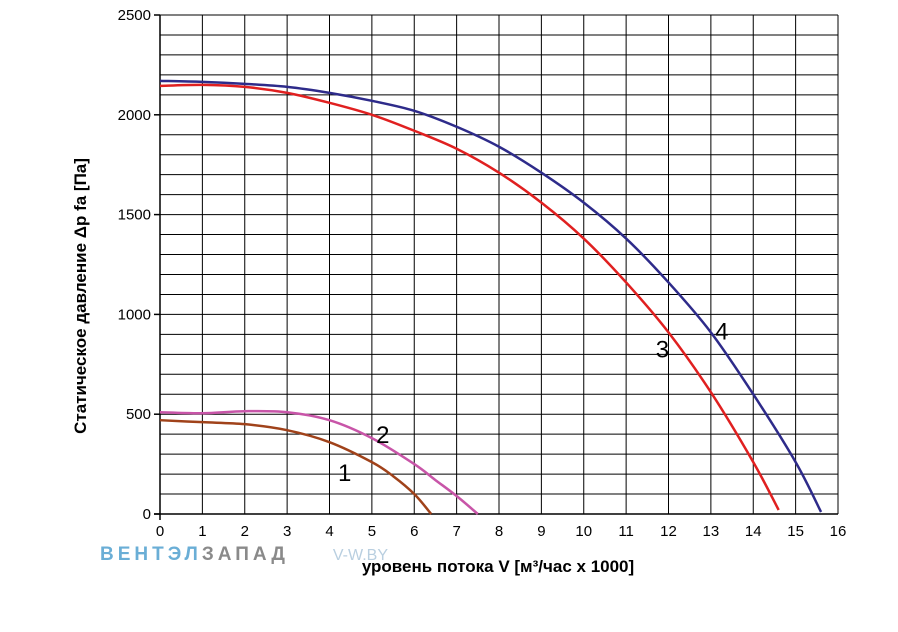 The height and width of the screenshot is (632, 898). I want to click on x-tick-label: 15, so click(795, 531).